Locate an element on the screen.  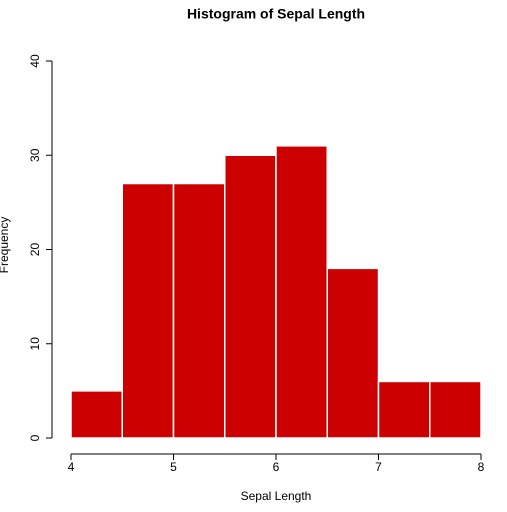
chart-title: Histogram of Sepal Length is located at coordinates (276, 14).